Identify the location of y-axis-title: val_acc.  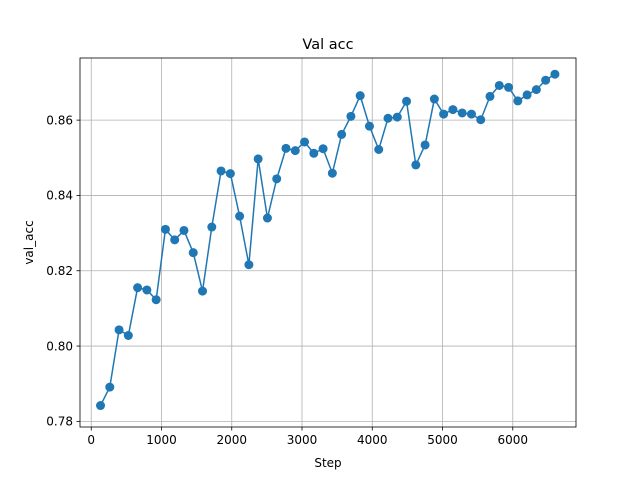
(29, 242).